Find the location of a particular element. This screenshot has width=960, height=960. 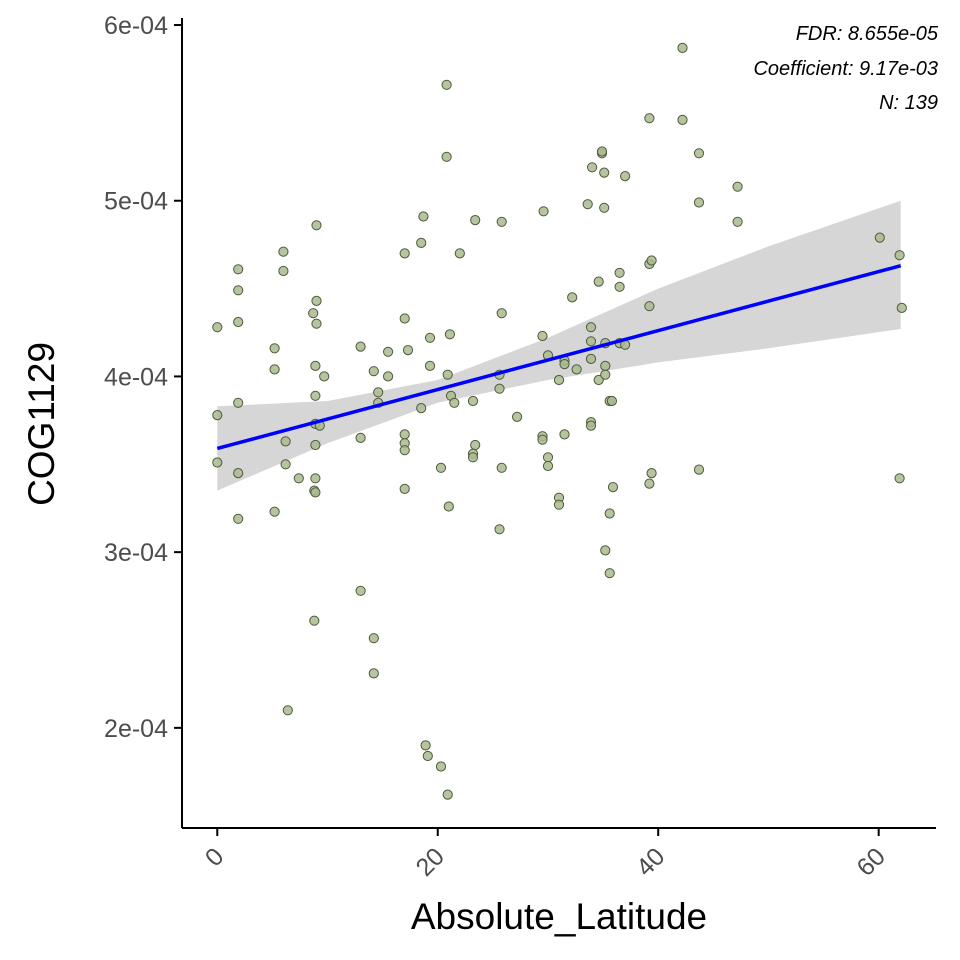

y-tick-label: 4e-04 is located at coordinates (136, 377).